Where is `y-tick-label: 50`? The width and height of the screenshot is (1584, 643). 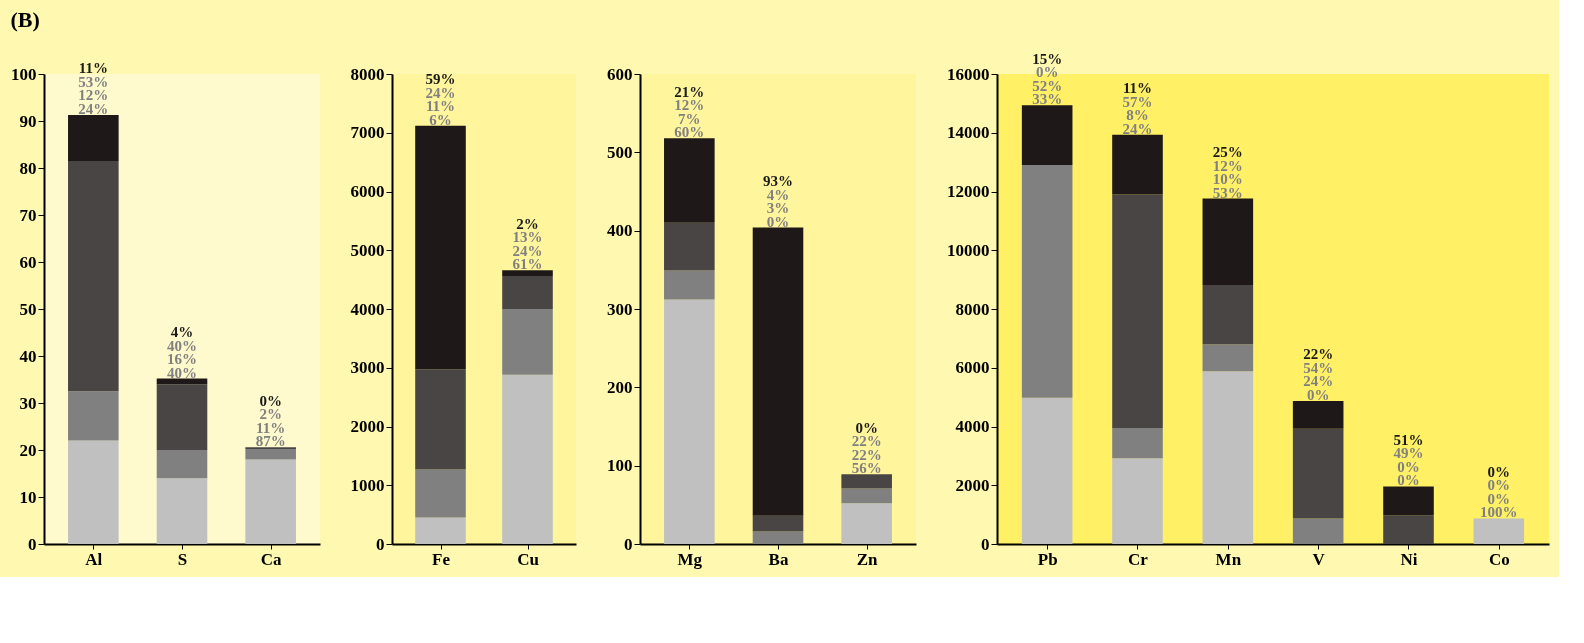 y-tick-label: 50 is located at coordinates (28, 309).